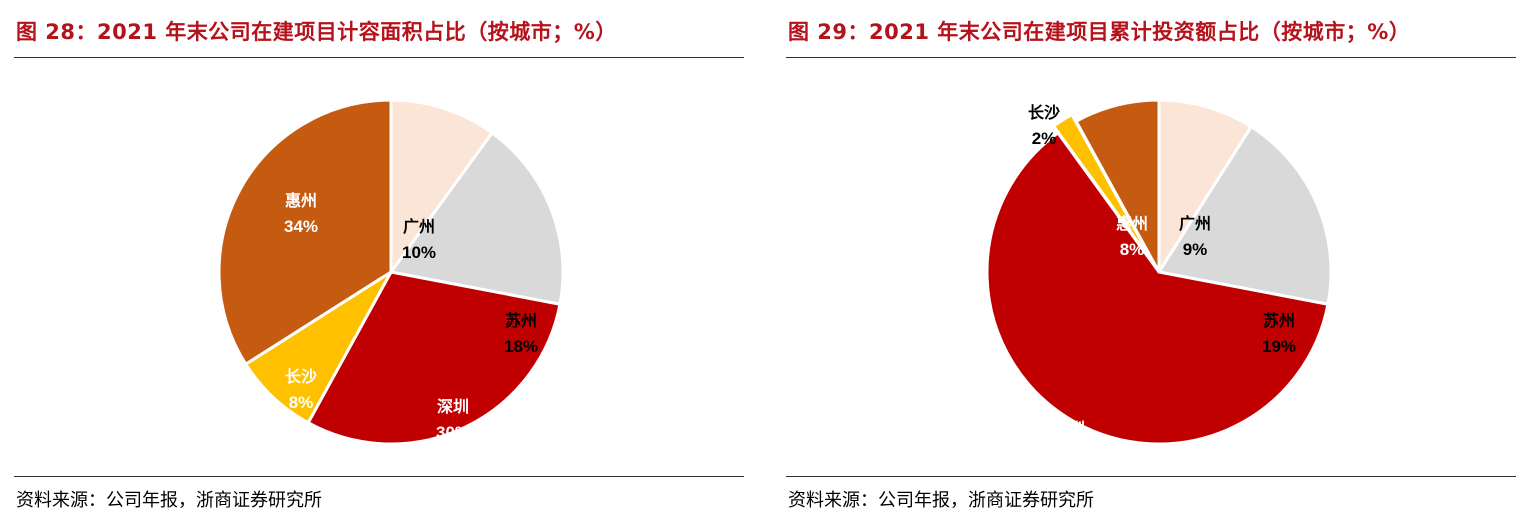 This screenshot has height=520, width=1527. I want to click on slice-percent-label: 18%, so click(521, 346).